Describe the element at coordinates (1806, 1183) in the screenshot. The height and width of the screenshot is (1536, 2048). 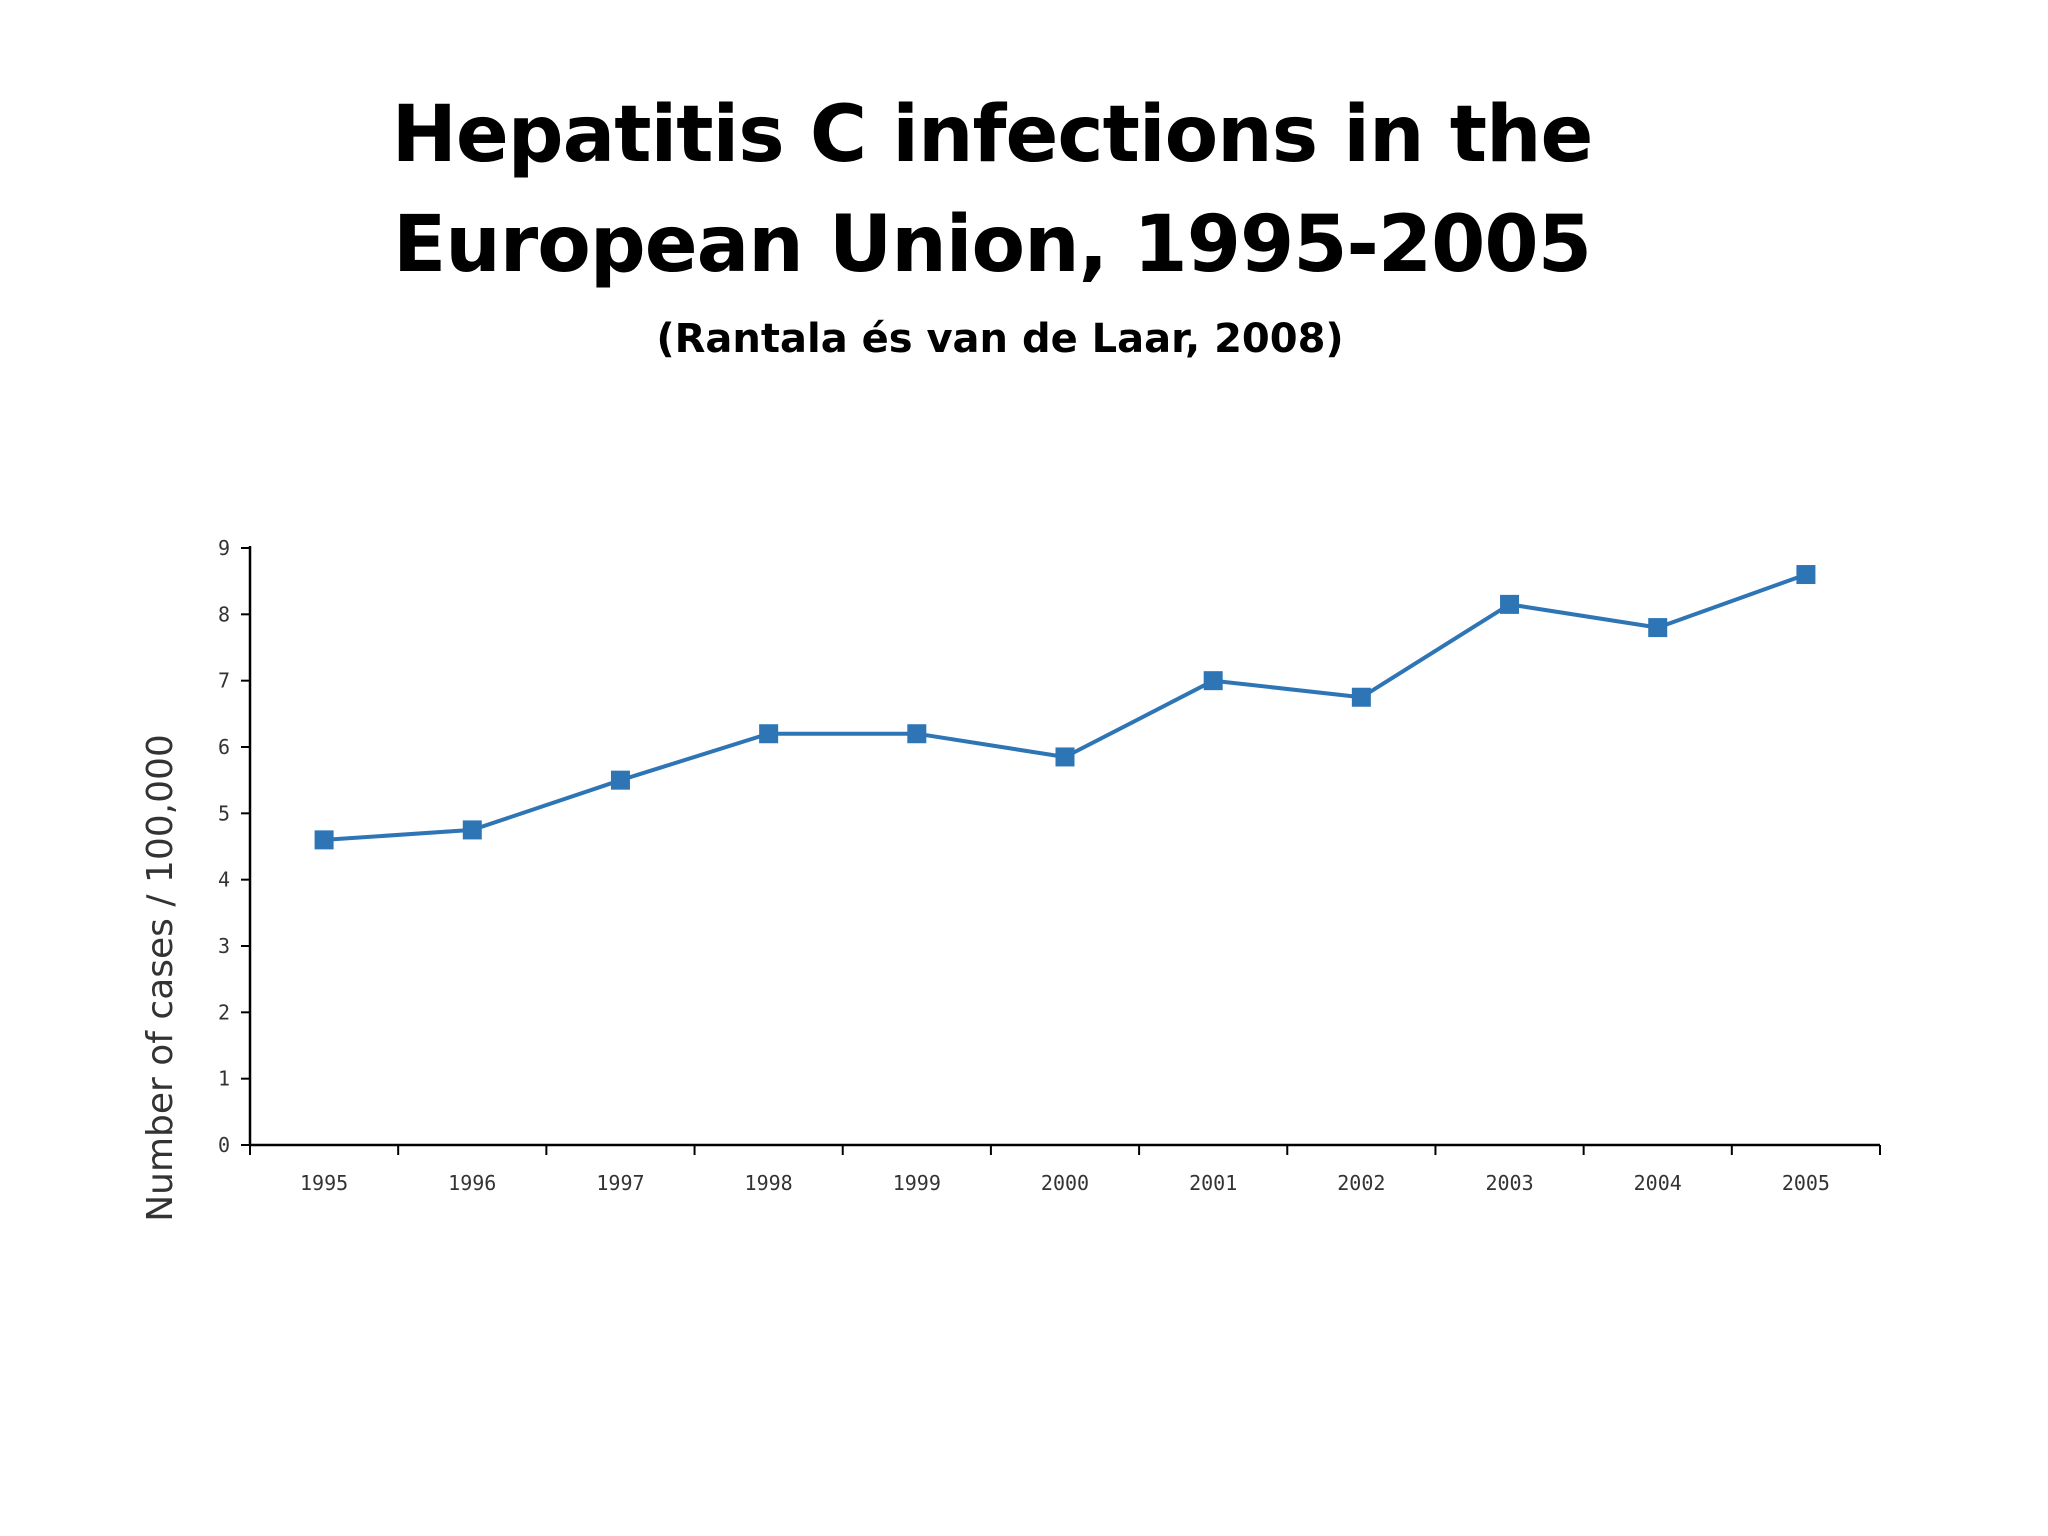
I see `x-tick-label: 2005` at that location.